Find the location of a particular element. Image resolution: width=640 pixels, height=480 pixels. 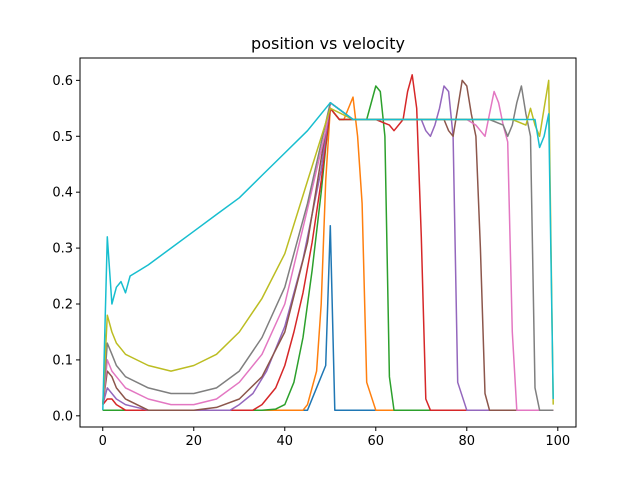

chart-title: position vs velocity is located at coordinates (328, 43).